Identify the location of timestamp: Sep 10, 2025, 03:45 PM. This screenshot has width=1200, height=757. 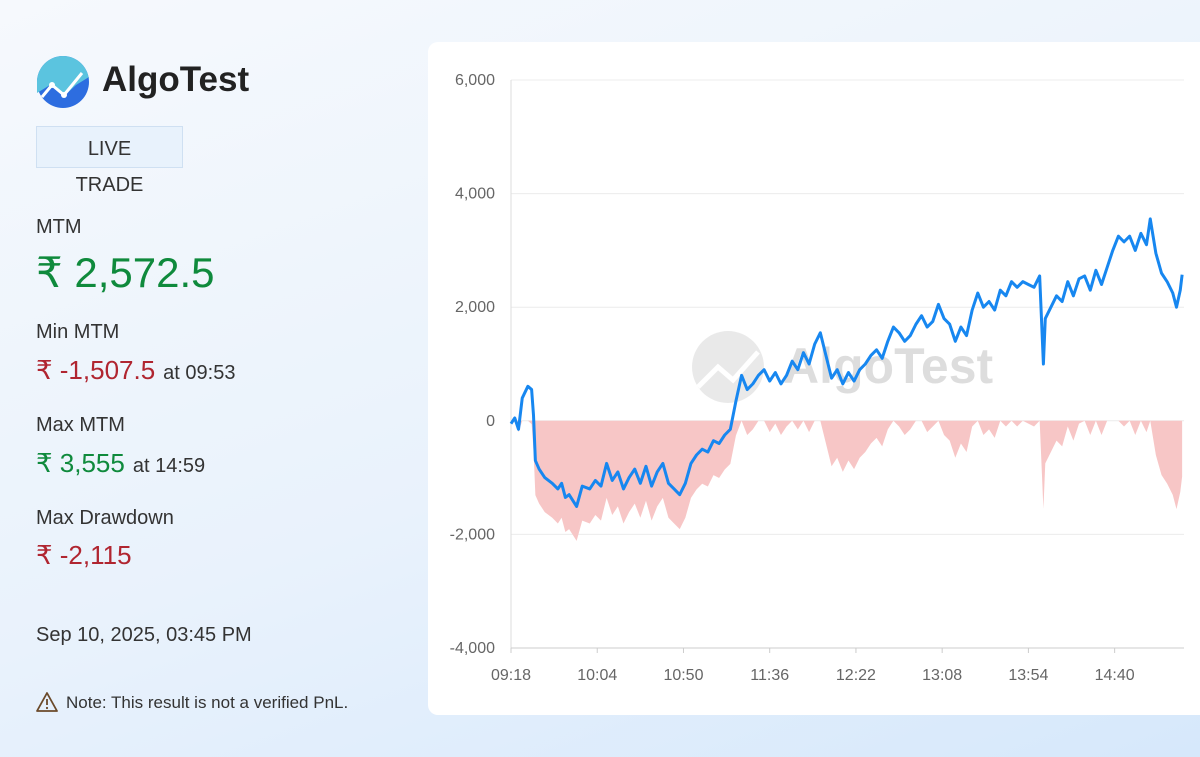
(144, 635).